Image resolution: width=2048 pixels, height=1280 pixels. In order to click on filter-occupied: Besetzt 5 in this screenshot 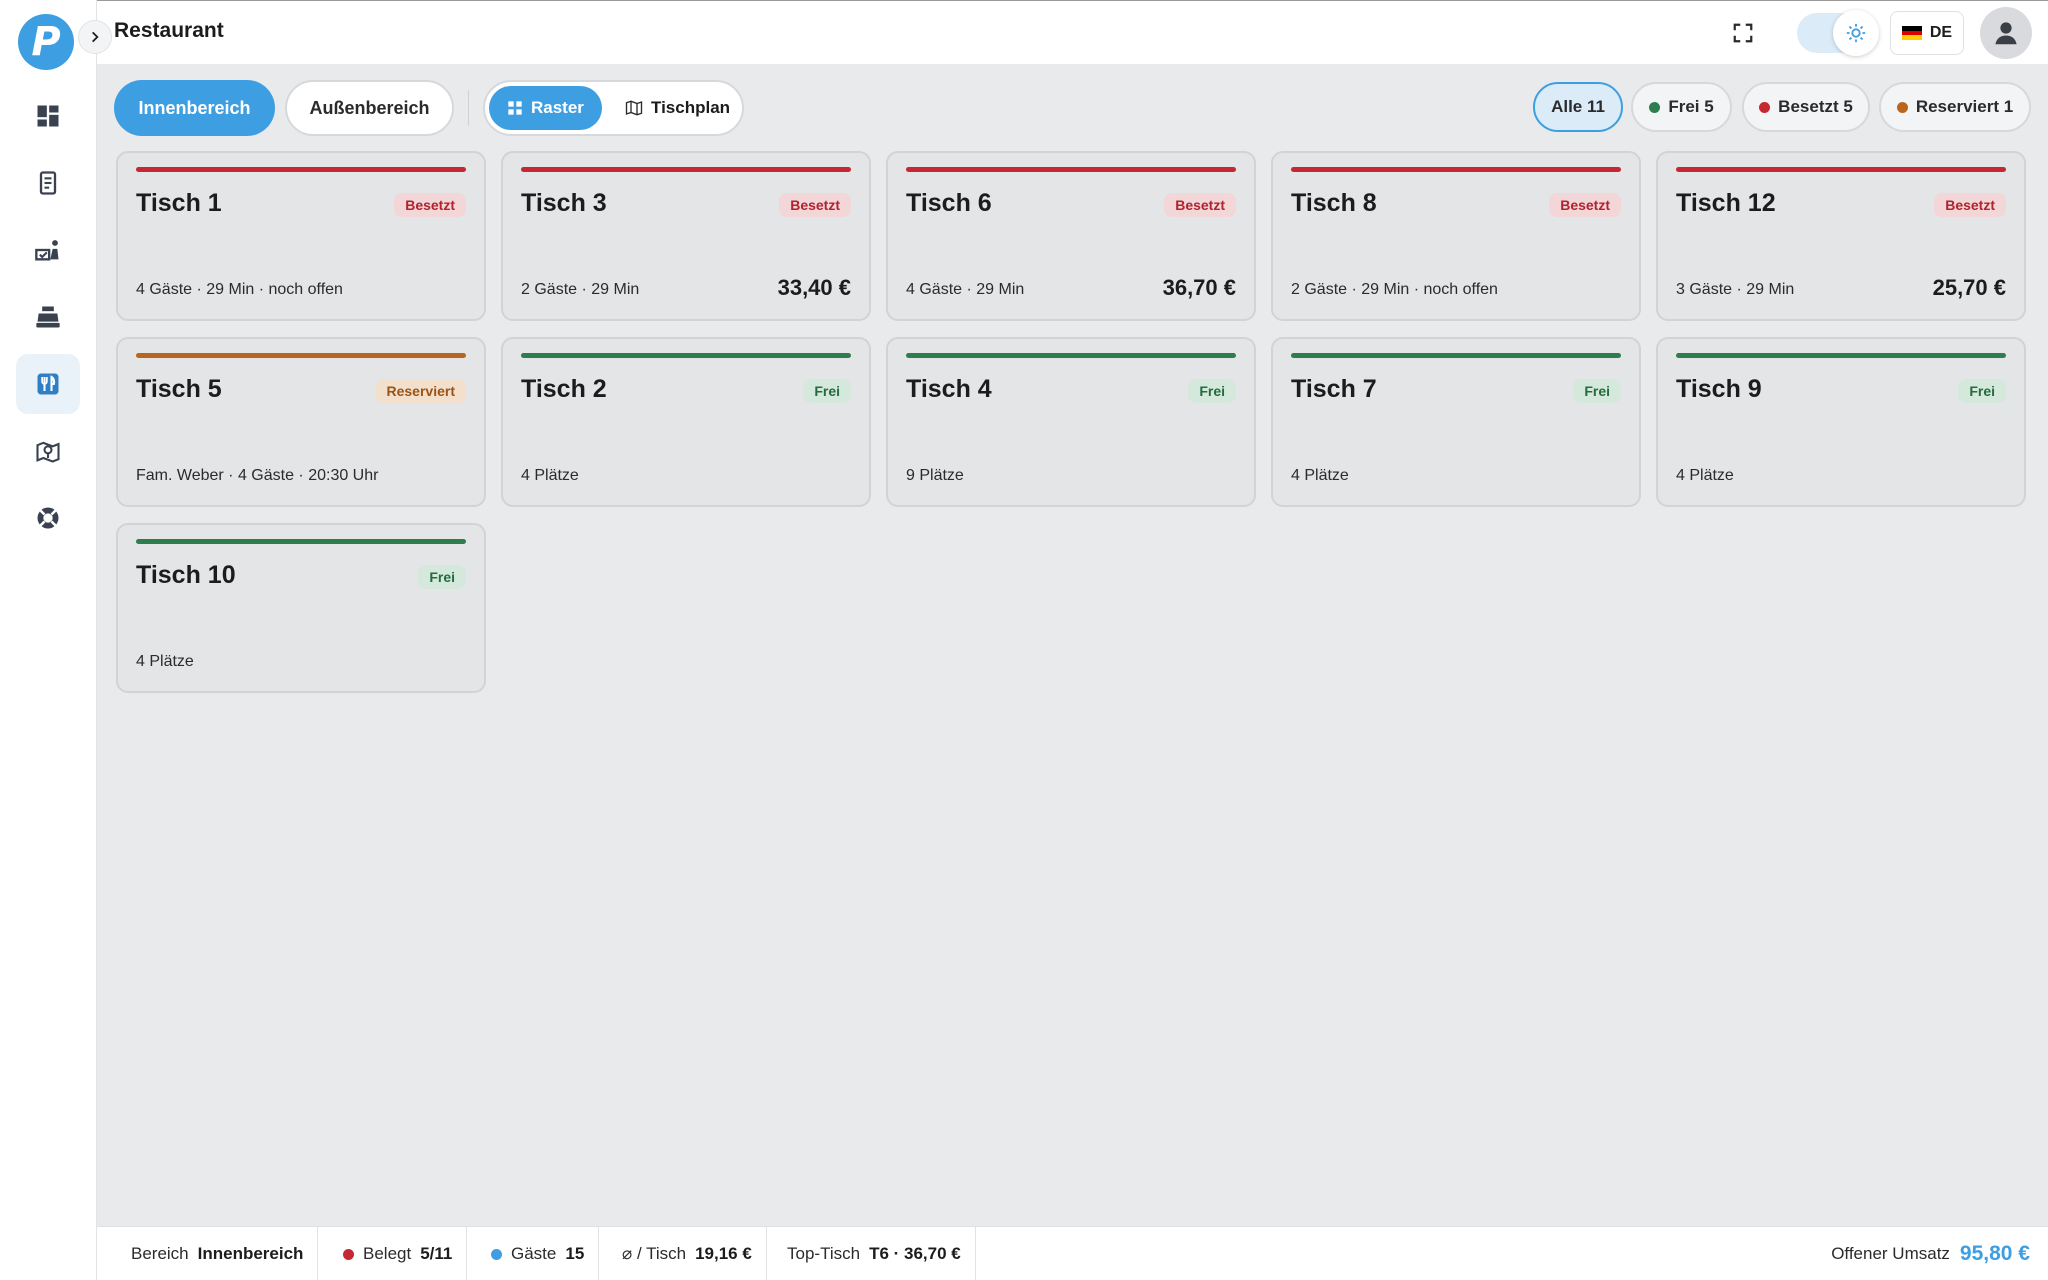, I will do `click(1806, 107)`.